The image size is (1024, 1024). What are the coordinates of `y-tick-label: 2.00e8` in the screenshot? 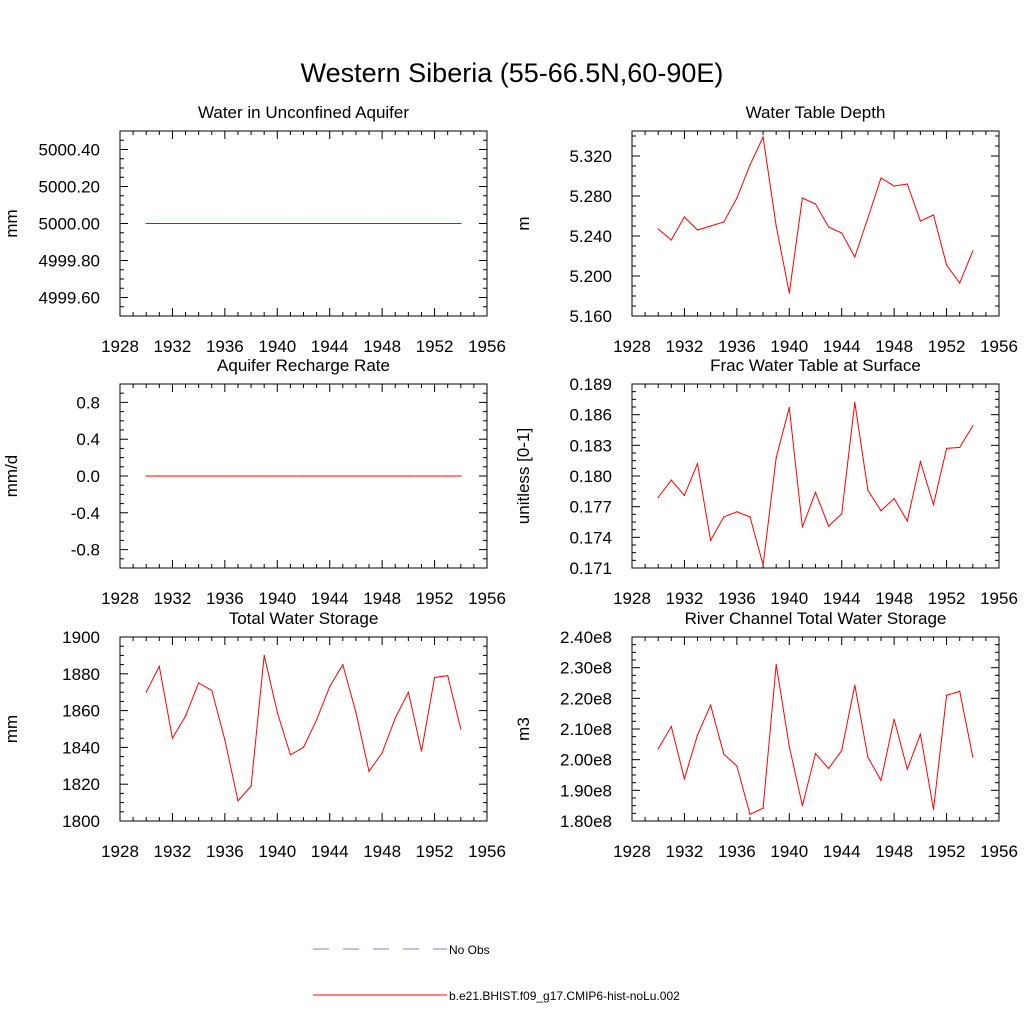 It's located at (586, 760).